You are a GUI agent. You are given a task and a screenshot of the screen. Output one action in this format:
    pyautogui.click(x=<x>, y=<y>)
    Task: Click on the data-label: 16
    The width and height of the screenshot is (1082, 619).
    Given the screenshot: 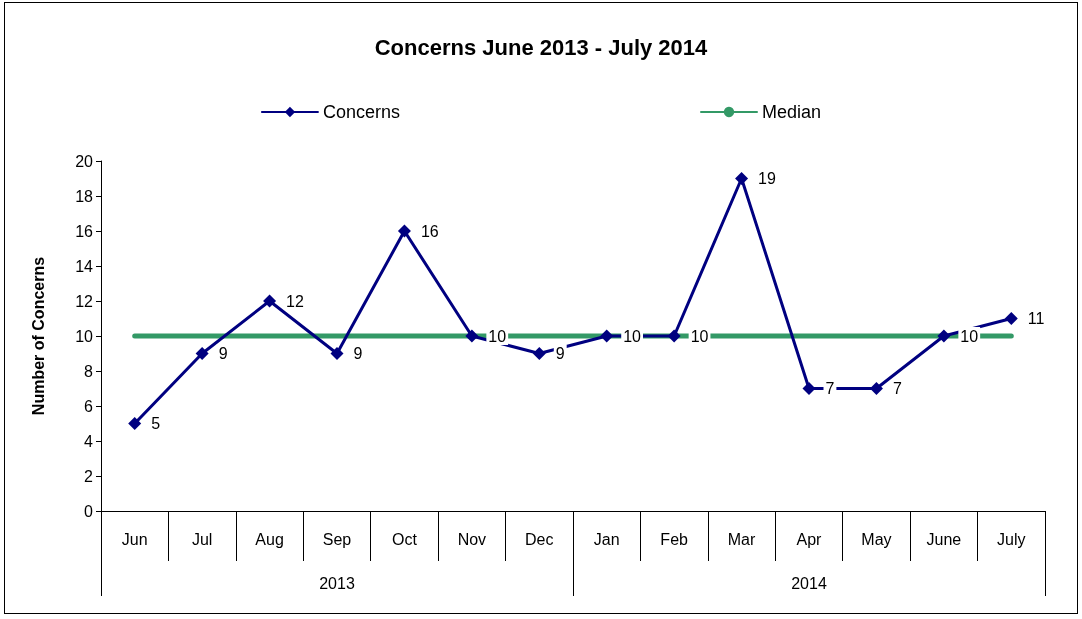 What is the action you would take?
    pyautogui.click(x=429, y=231)
    